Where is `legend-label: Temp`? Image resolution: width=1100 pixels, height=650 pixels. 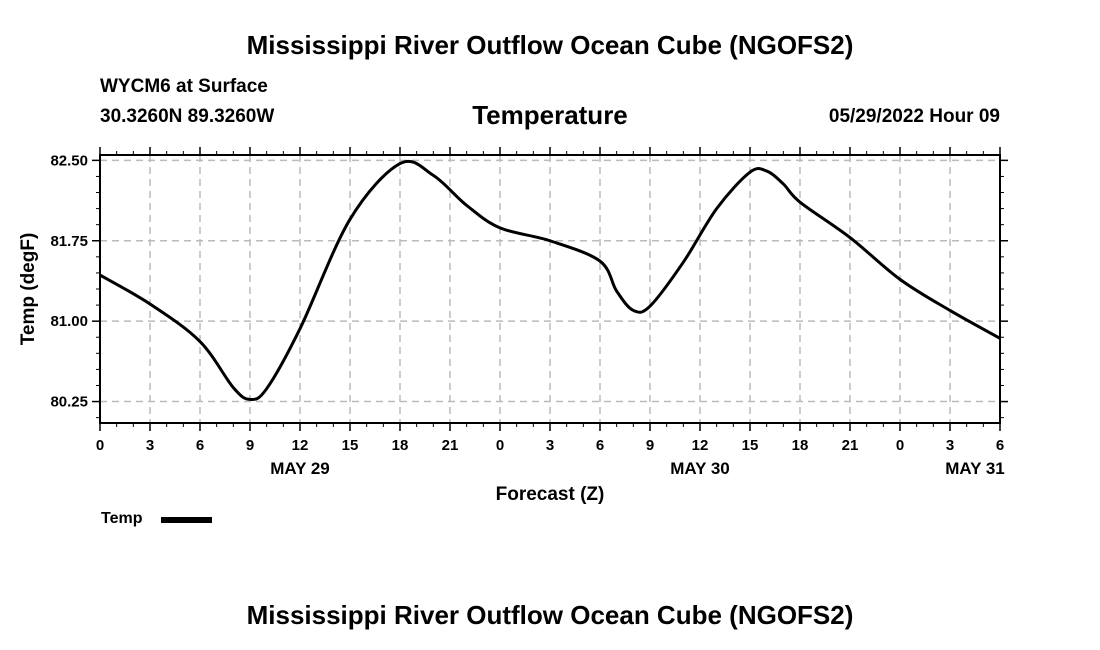
legend-label: Temp is located at coordinates (122, 518).